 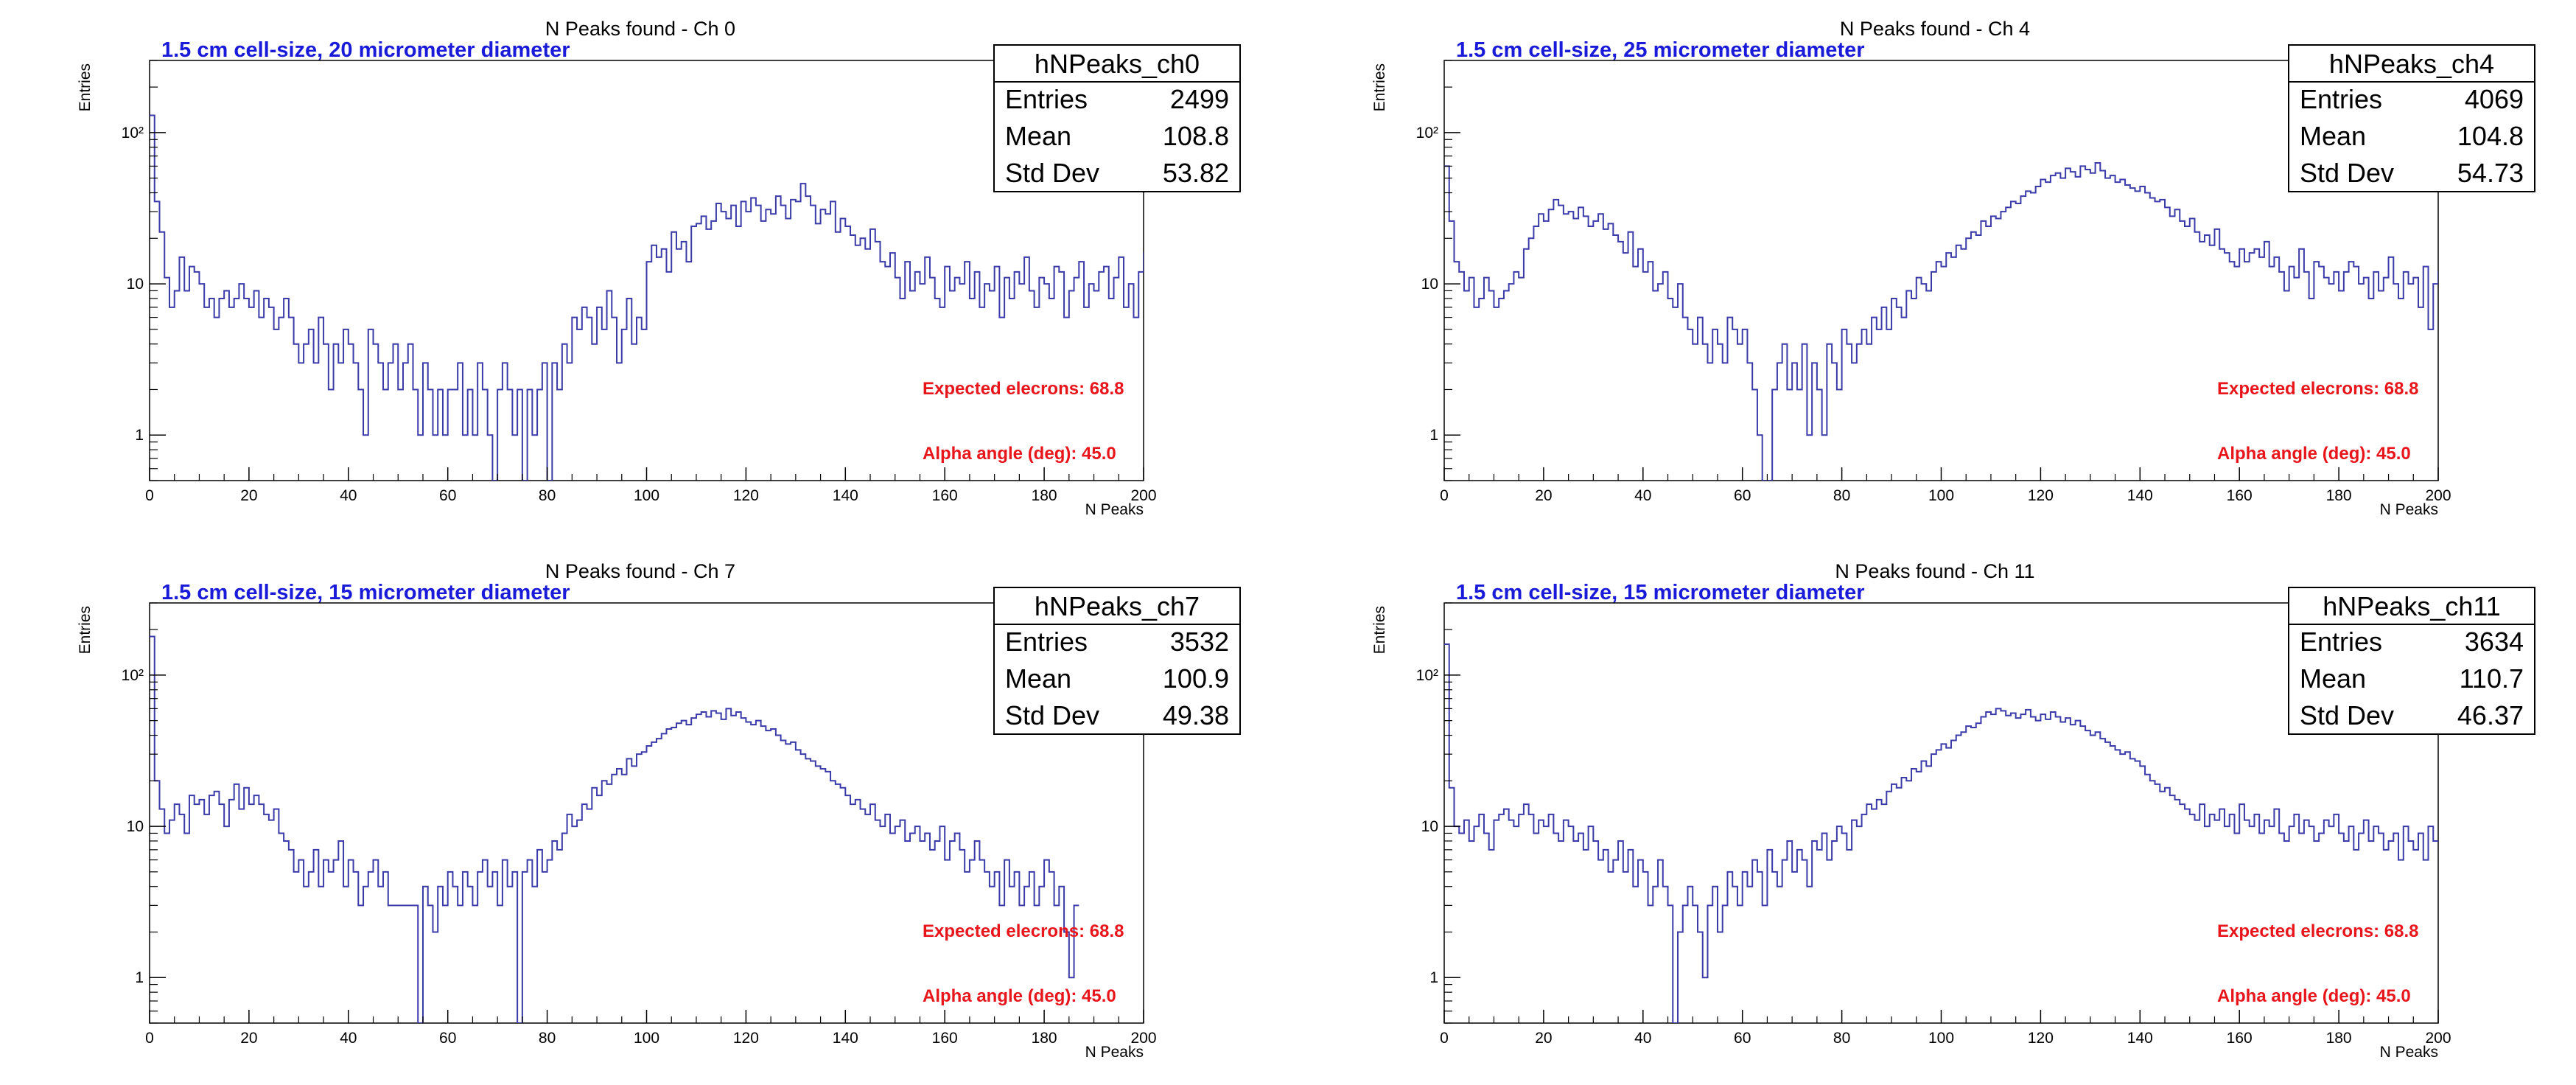 I want to click on chart-subtitle: 1.5 cm cell-size, 20 micrometer diameter, so click(x=365, y=50).